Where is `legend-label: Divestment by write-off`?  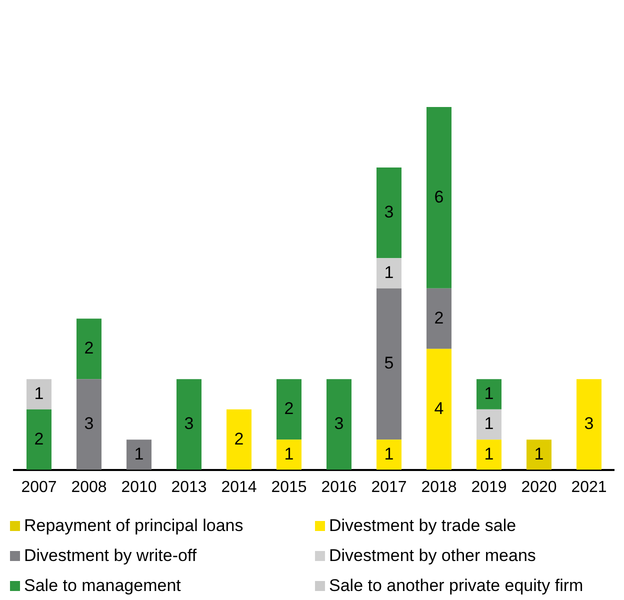
legend-label: Divestment by write-off is located at coordinates (110, 556).